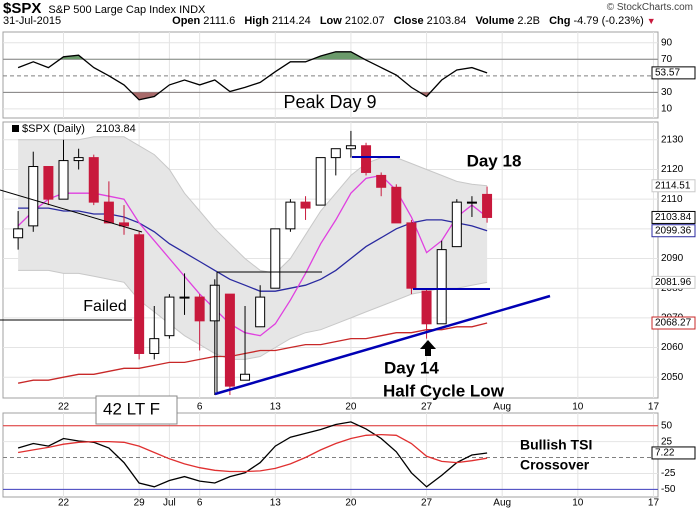 The image size is (696, 509). Describe the element at coordinates (112, 10) in the screenshot. I see `index-name: S&P 500 Large Cap Index` at that location.